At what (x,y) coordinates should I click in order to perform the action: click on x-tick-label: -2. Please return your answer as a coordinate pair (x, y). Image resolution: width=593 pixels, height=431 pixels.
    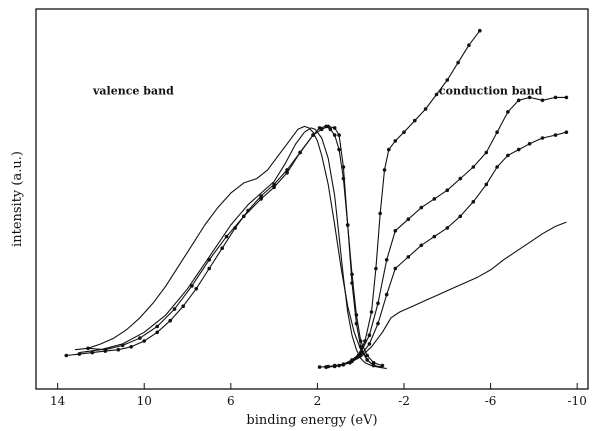
    Looking at the image, I should click on (404, 401).